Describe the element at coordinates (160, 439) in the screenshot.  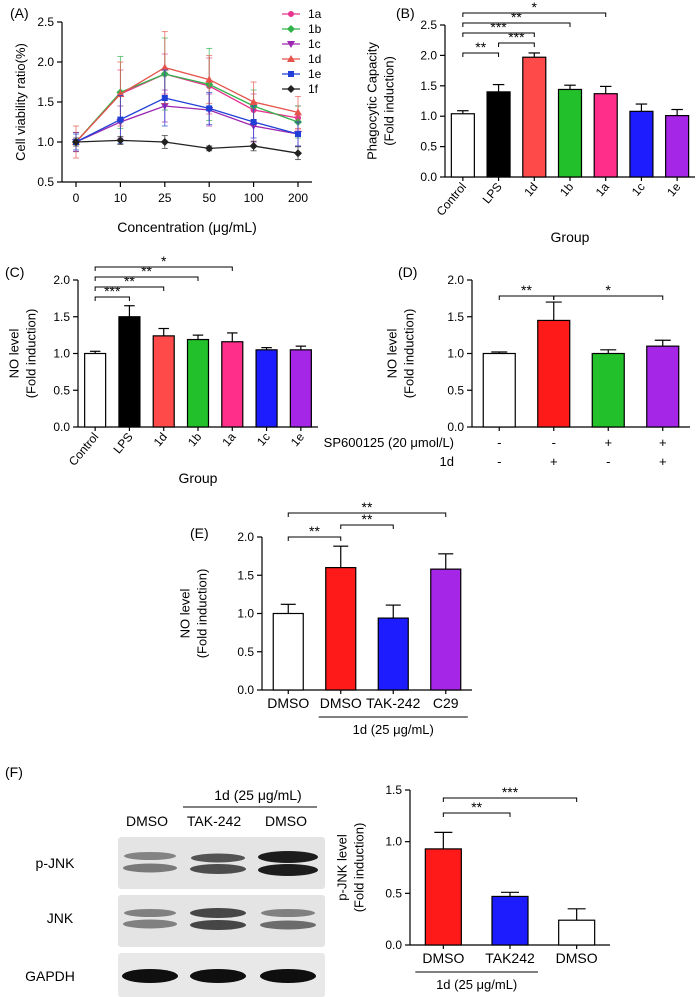
I see `chart-c-x-tick-label: 1d` at that location.